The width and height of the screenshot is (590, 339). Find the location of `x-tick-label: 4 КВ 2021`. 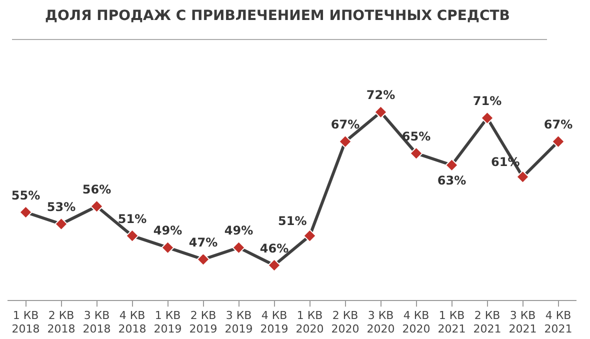

x-tick-label: 4 КВ 2021 is located at coordinates (558, 322).